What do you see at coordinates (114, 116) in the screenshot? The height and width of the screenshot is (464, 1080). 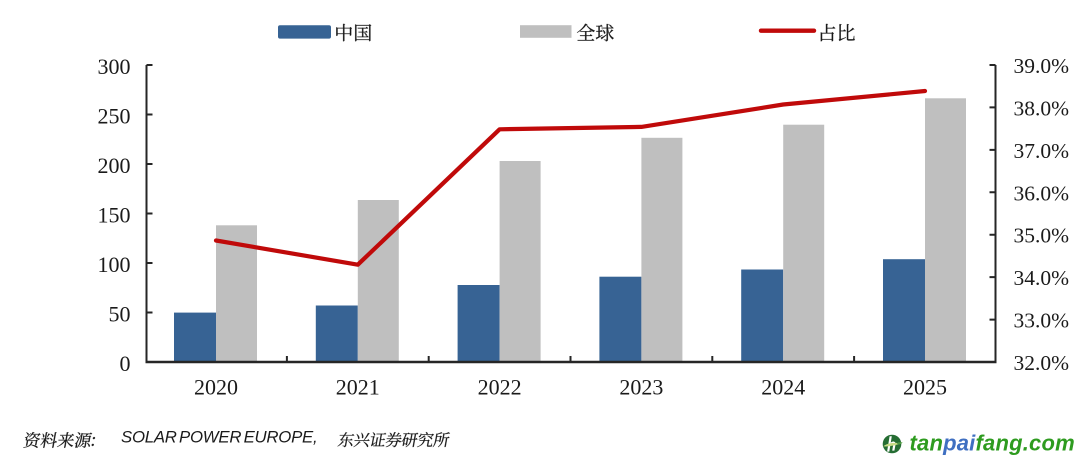 I see `svg-text: 250` at bounding box center [114, 116].